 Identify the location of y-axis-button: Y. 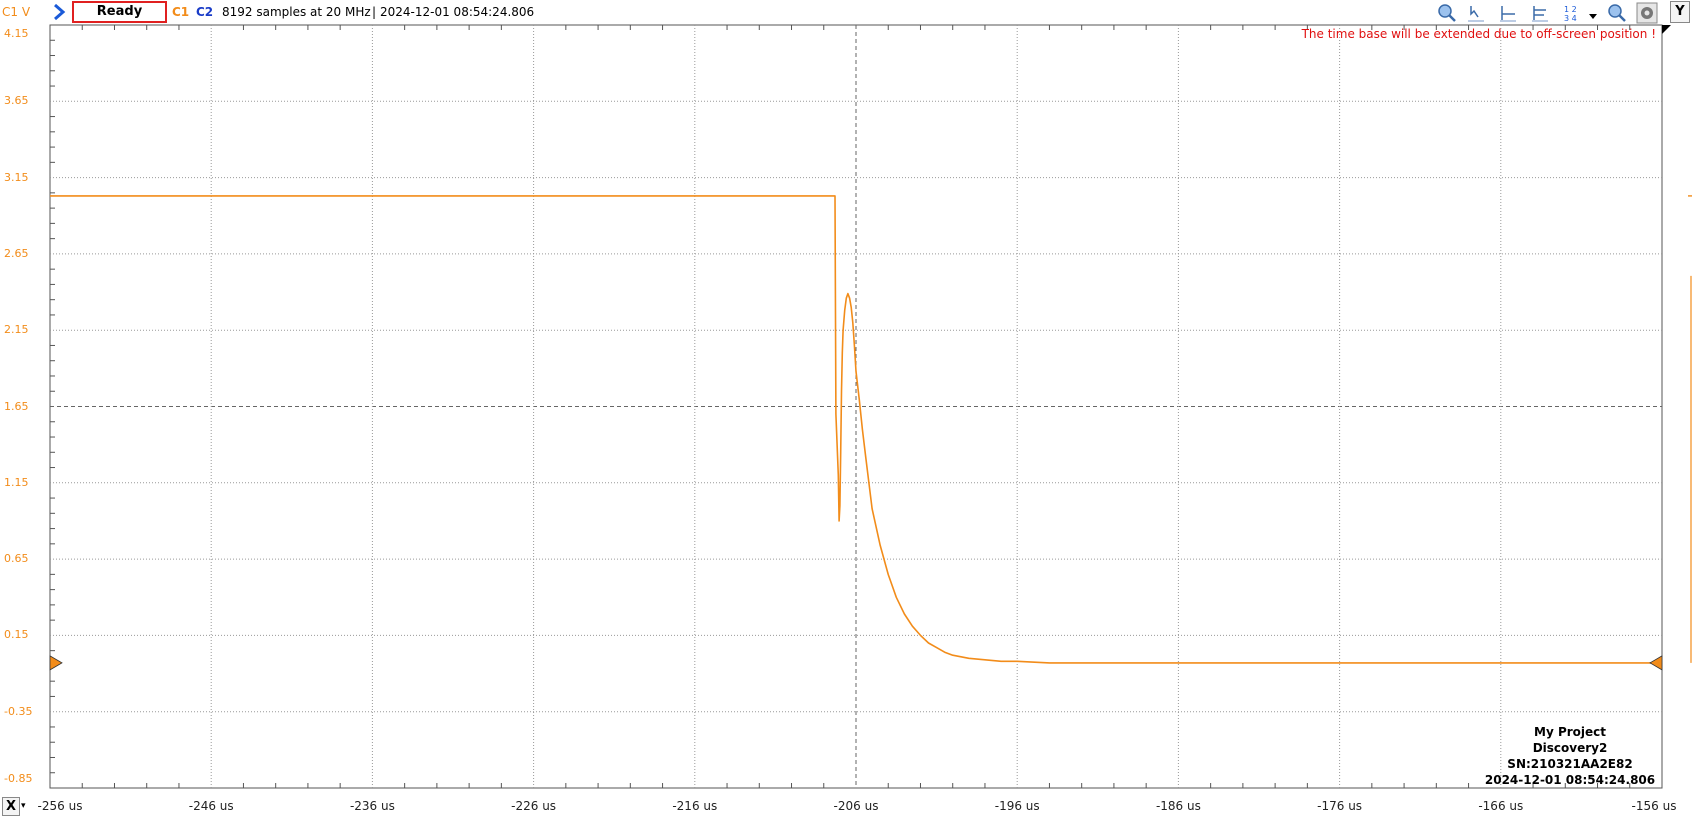
(1680, 12).